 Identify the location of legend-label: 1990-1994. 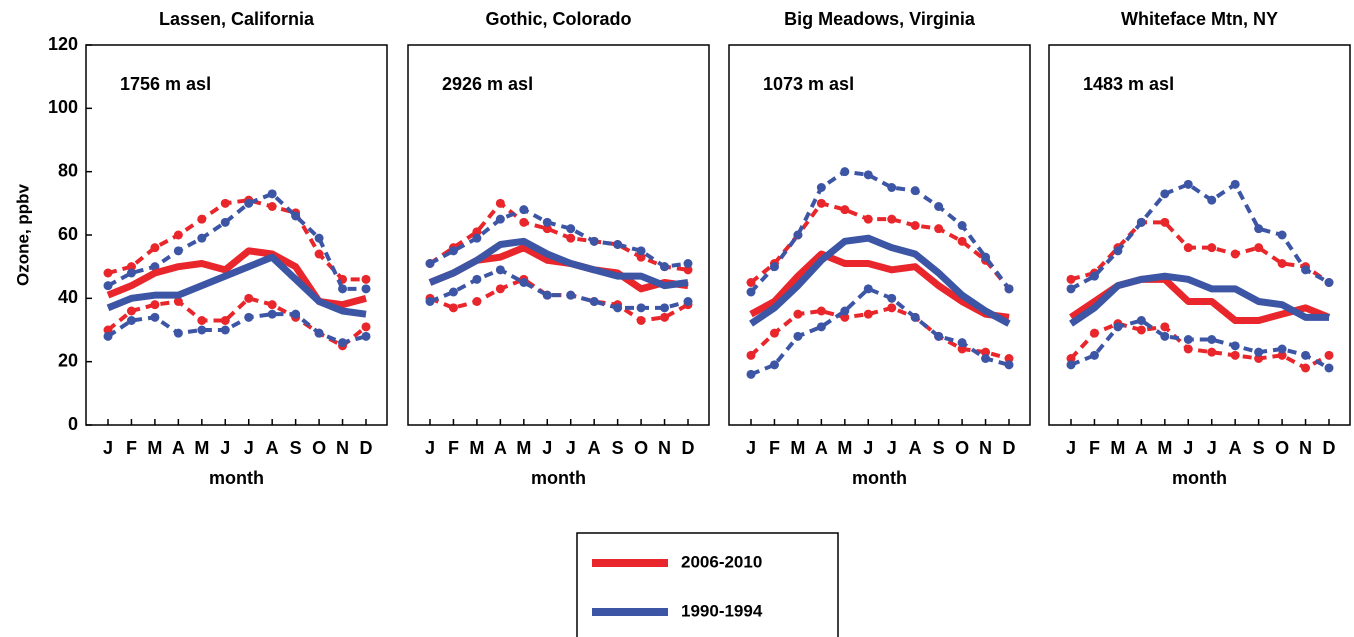
(722, 610).